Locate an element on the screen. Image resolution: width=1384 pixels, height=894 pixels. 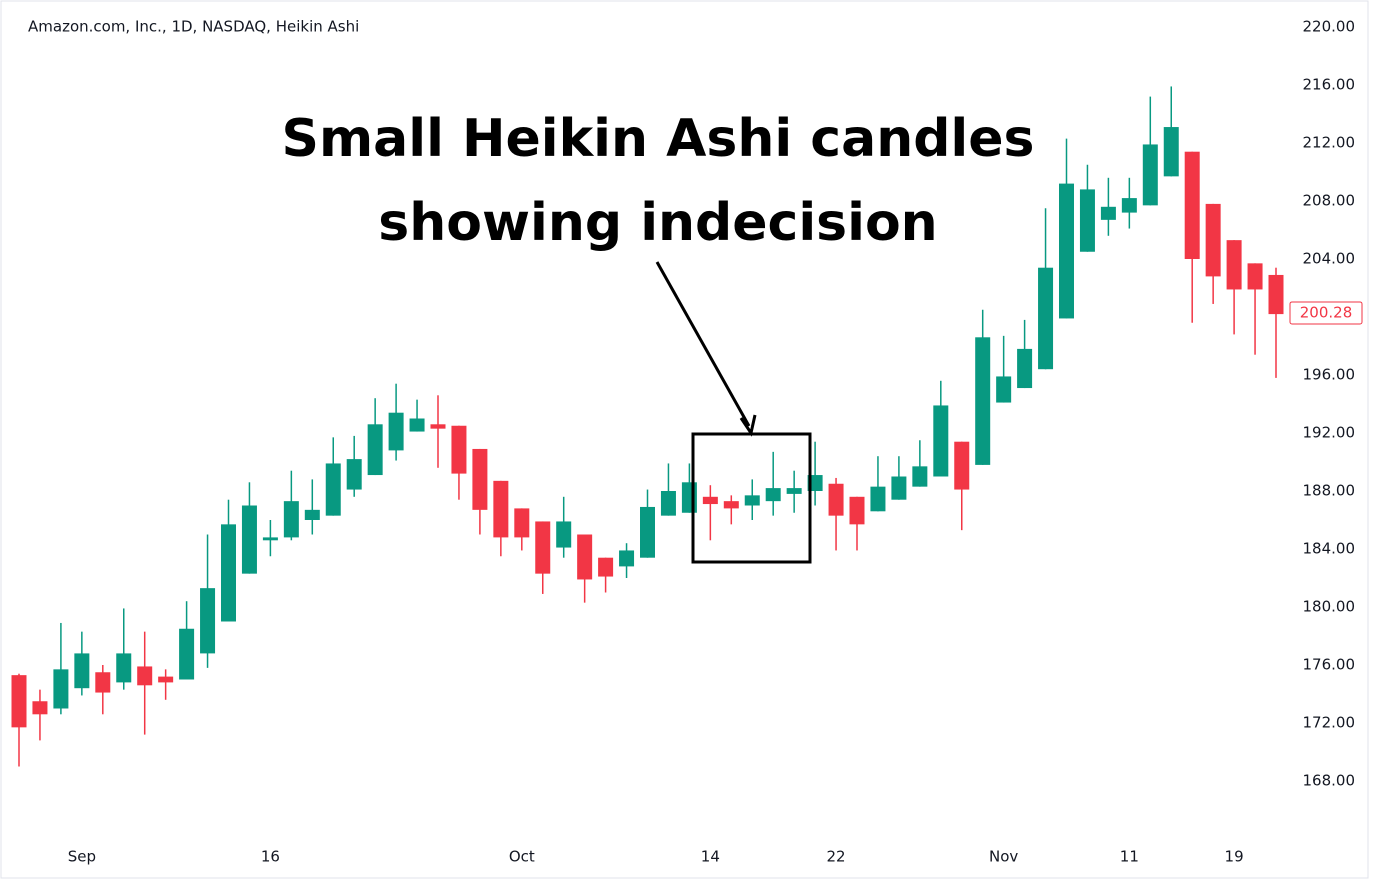
x-tick-label: 11 is located at coordinates (1129, 857).